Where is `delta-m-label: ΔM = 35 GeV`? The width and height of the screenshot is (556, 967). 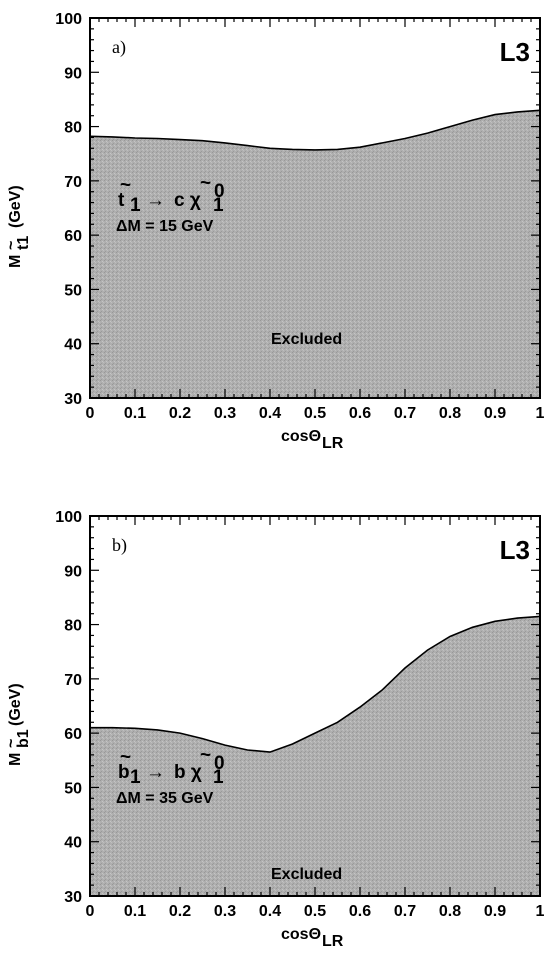
delta-m-label: ΔM = 35 GeV is located at coordinates (165, 798).